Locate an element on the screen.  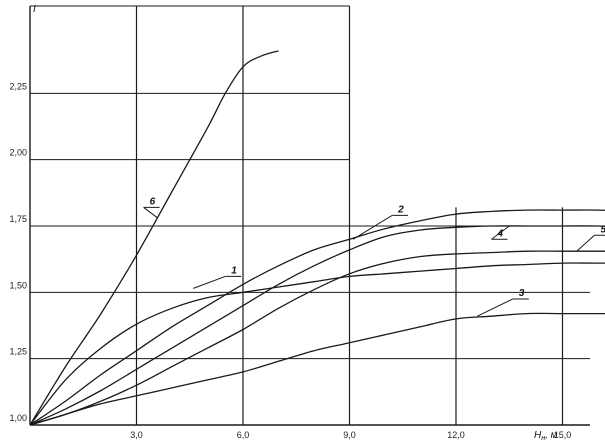
x-tick-label: 9,0 is located at coordinates (349, 435).